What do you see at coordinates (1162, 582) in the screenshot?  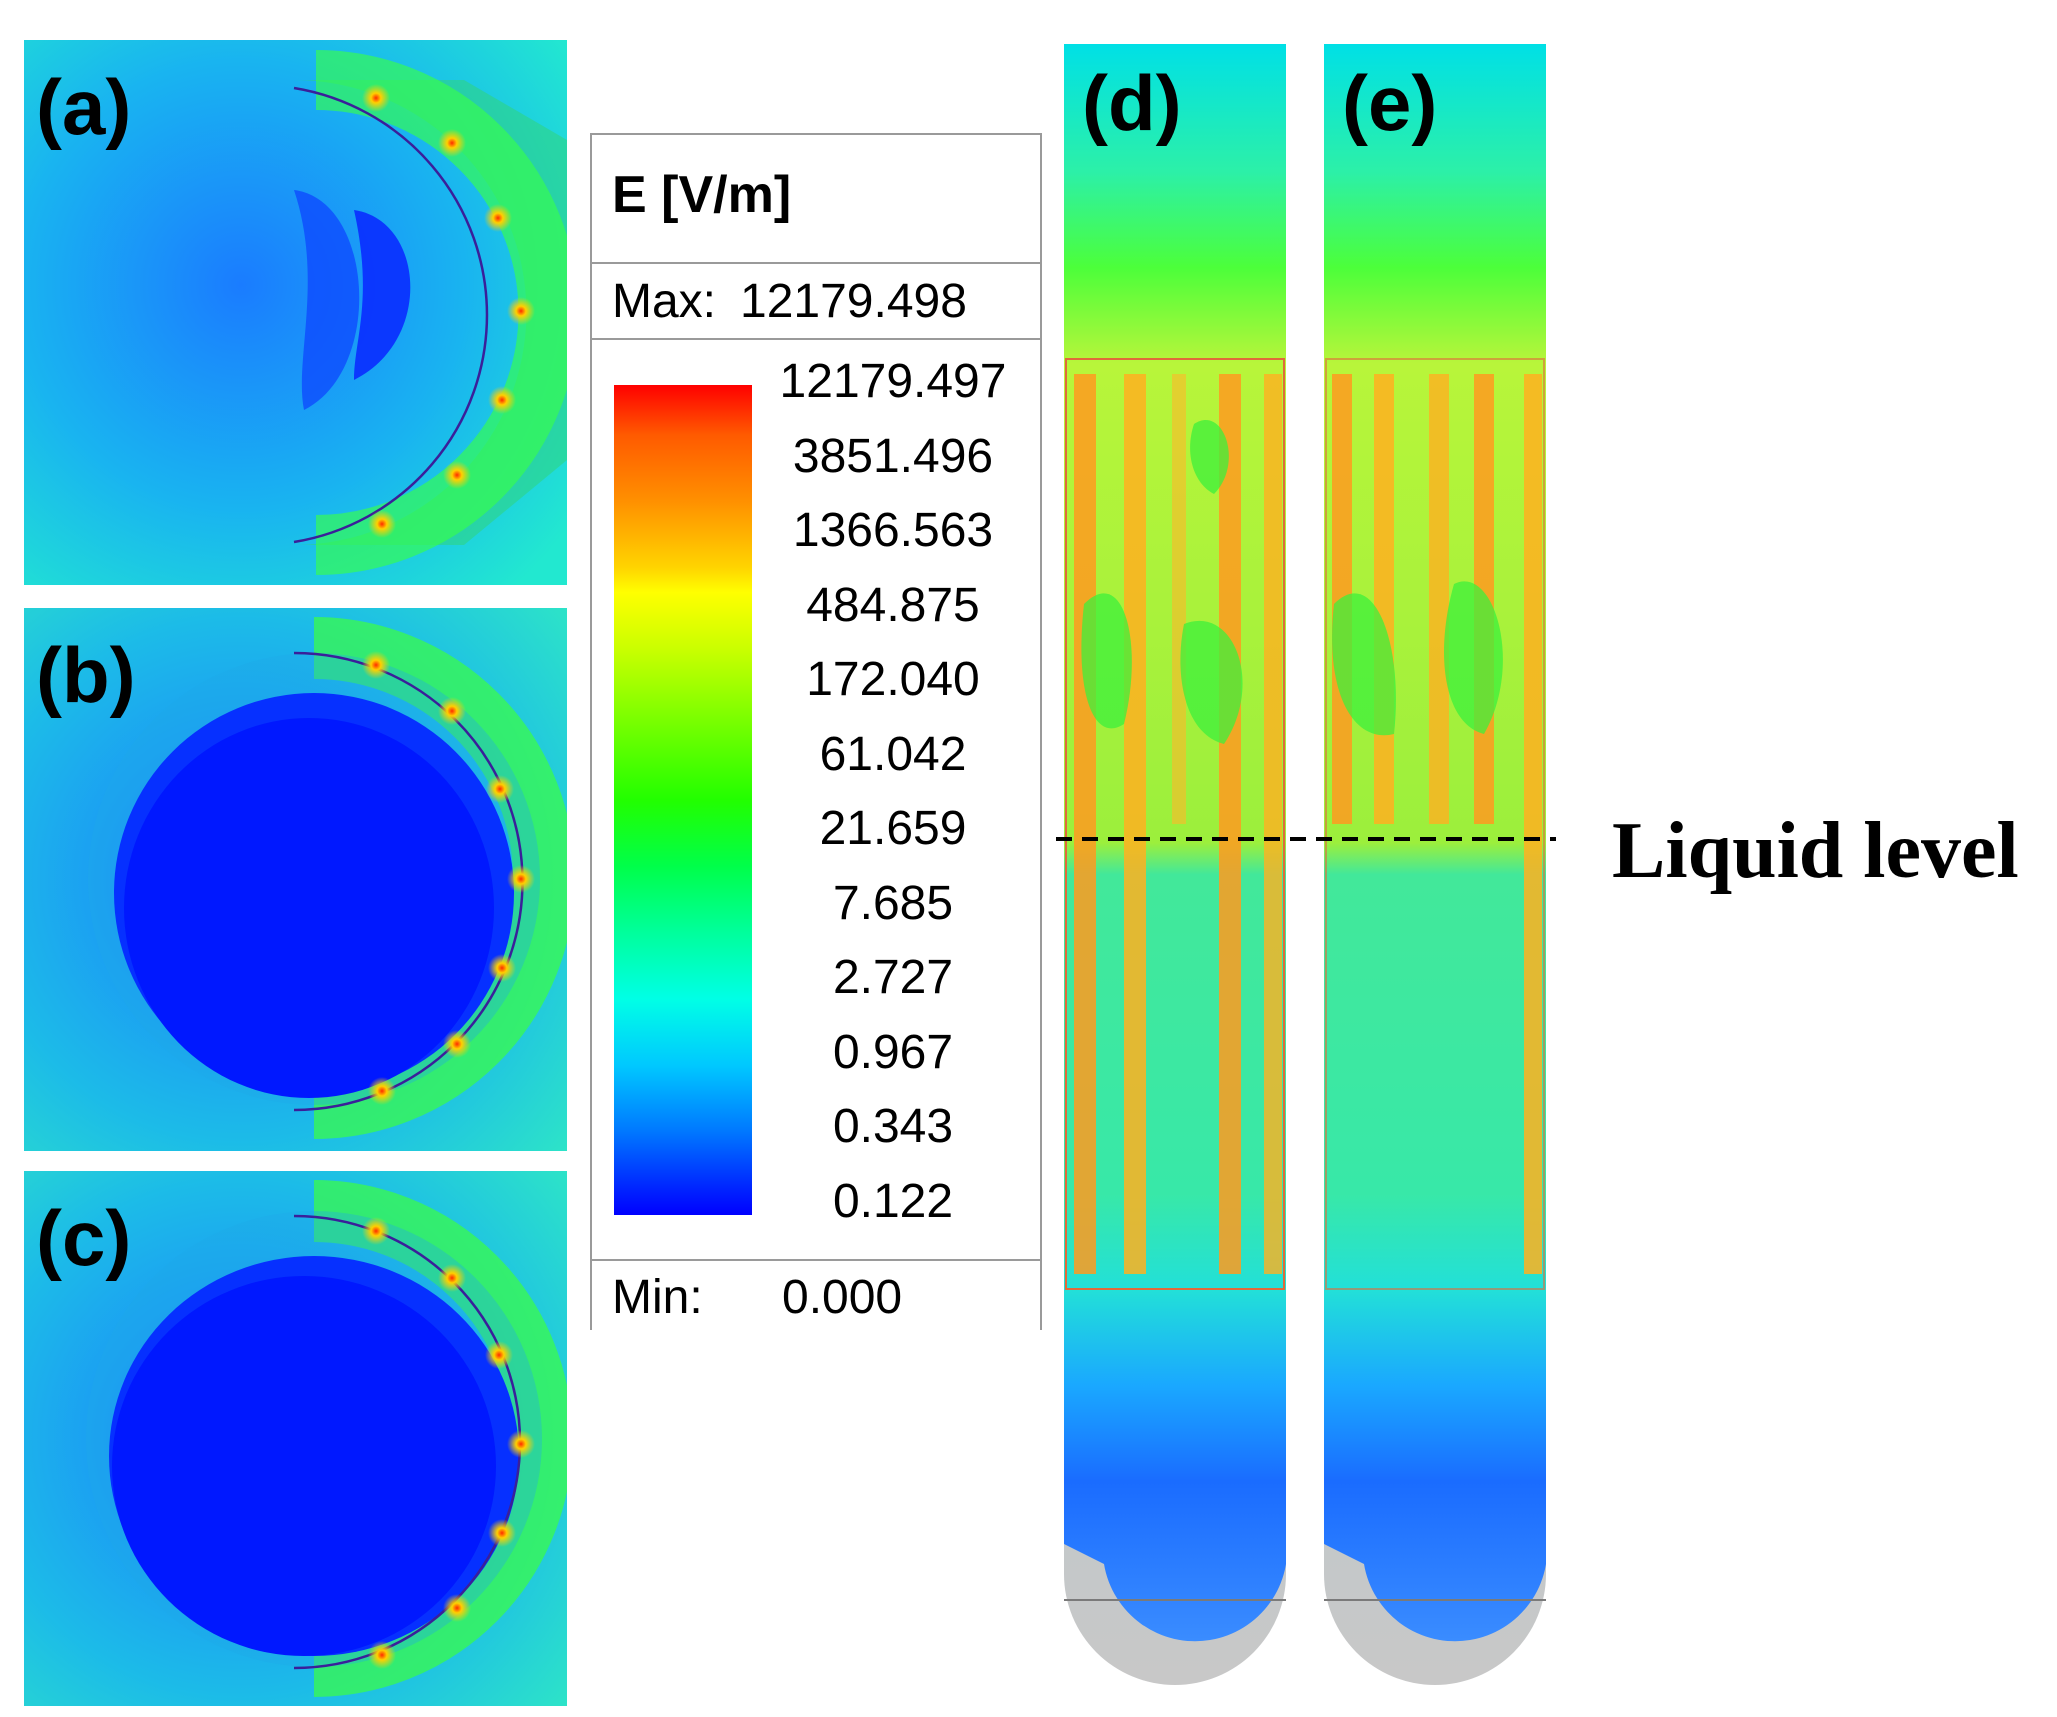 I see `green-patches-d` at bounding box center [1162, 582].